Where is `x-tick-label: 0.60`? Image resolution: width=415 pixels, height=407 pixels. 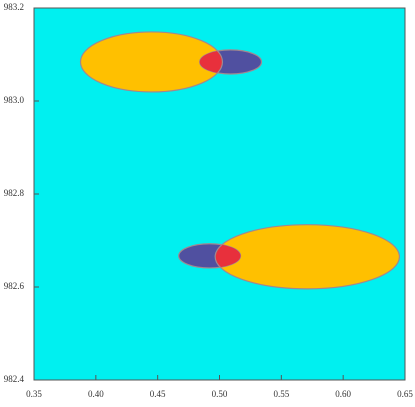
x-tick-label: 0.60 is located at coordinates (343, 394).